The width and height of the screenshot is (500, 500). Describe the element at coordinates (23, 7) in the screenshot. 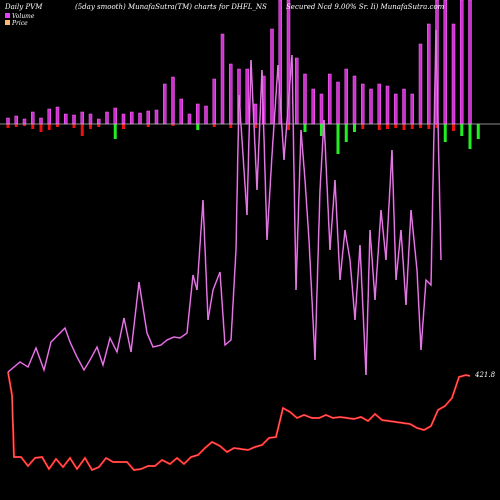

I see `header-left: Daily PVM` at that location.